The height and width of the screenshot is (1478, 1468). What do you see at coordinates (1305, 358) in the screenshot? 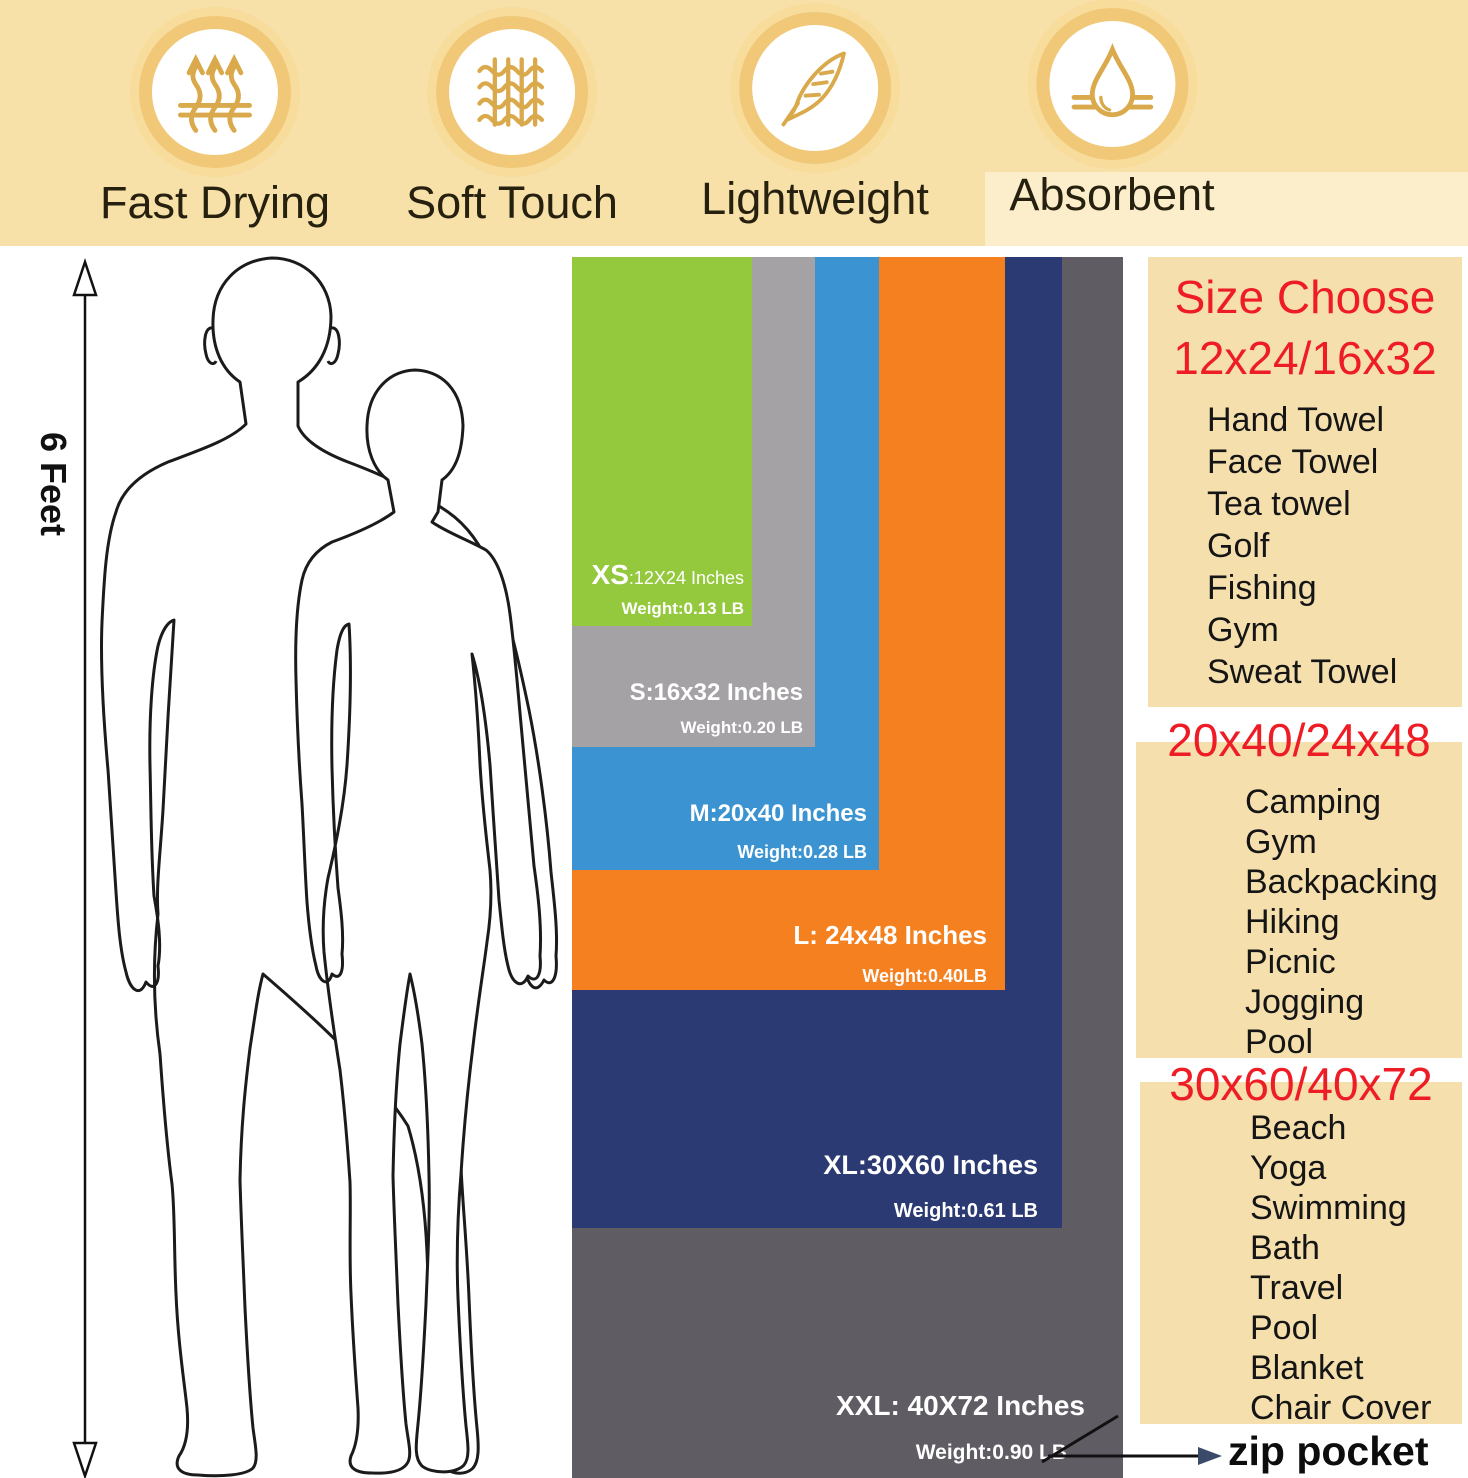
I see `panel-subtitle: 12x24/16x32` at bounding box center [1305, 358].